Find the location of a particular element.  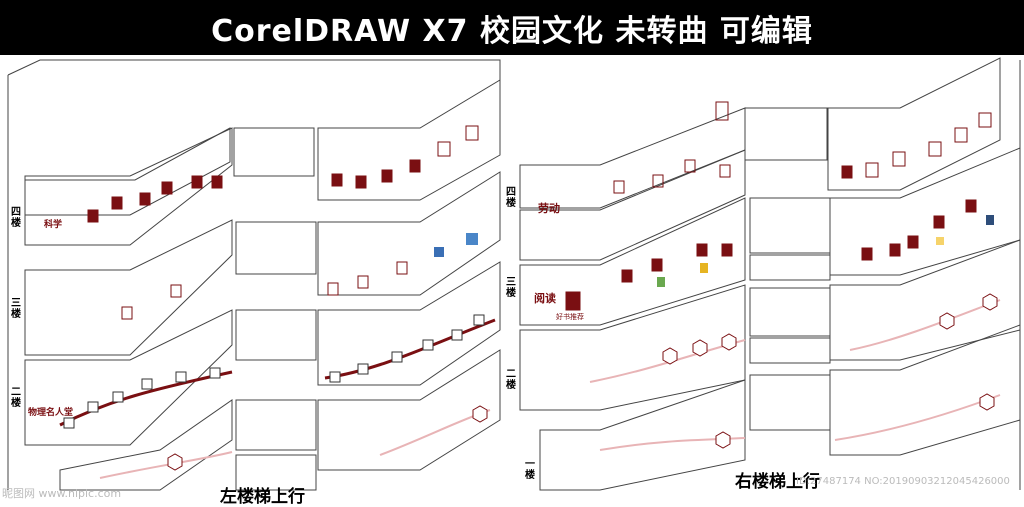

timeline-left-2b is located at coordinates (410, 349).